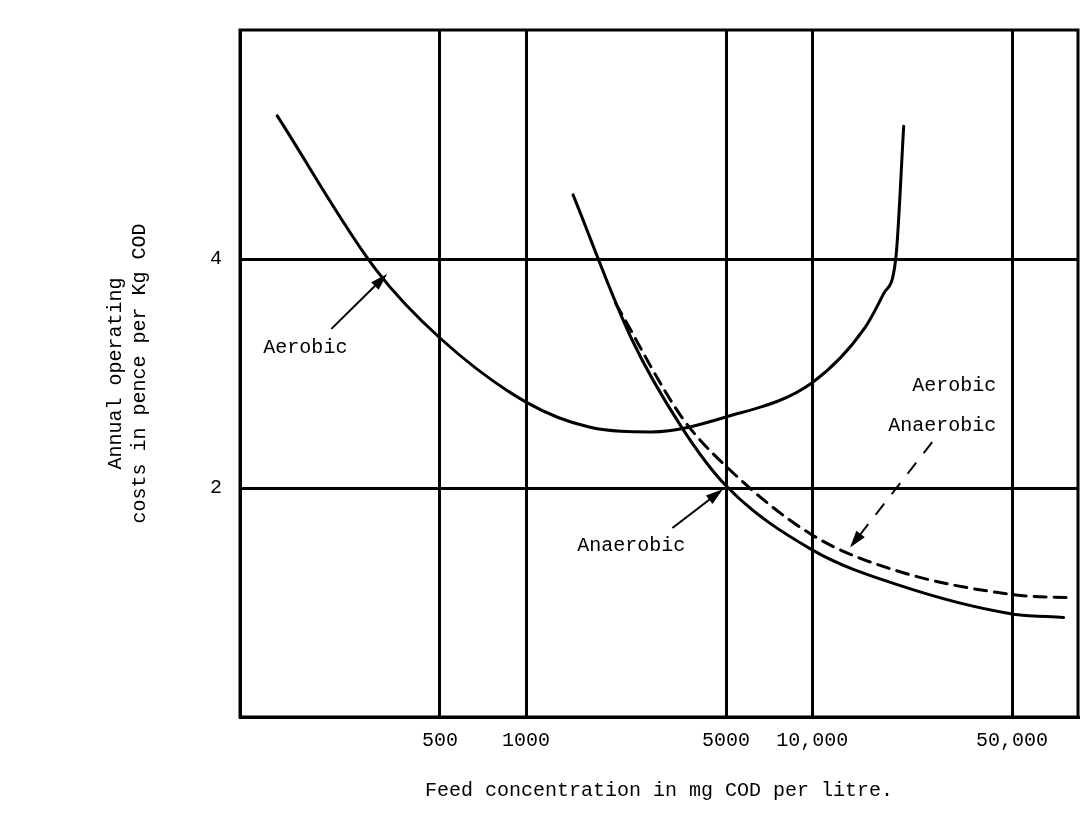  What do you see at coordinates (215, 259) in the screenshot?
I see `y-tick-label: 4` at bounding box center [215, 259].